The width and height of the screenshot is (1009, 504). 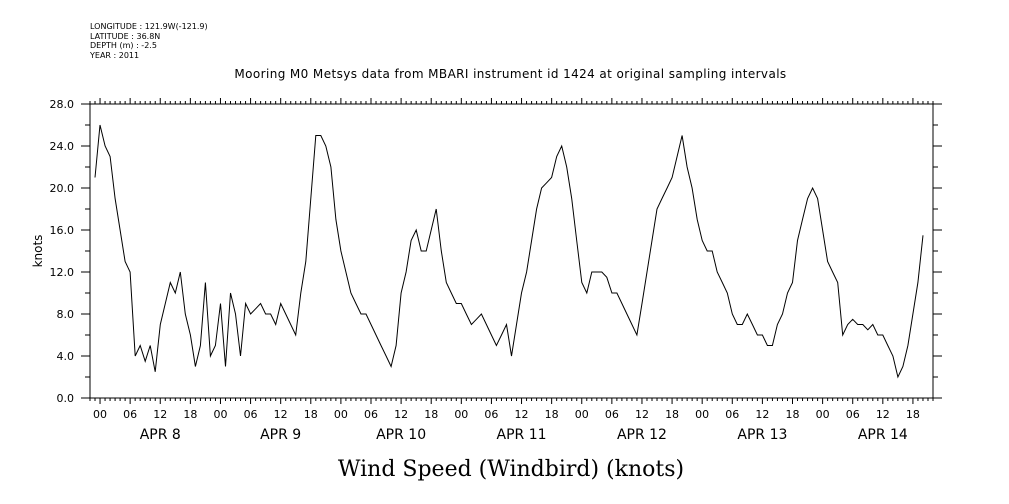 What do you see at coordinates (62, 146) in the screenshot?
I see `y-tick-label: 24.0` at bounding box center [62, 146].